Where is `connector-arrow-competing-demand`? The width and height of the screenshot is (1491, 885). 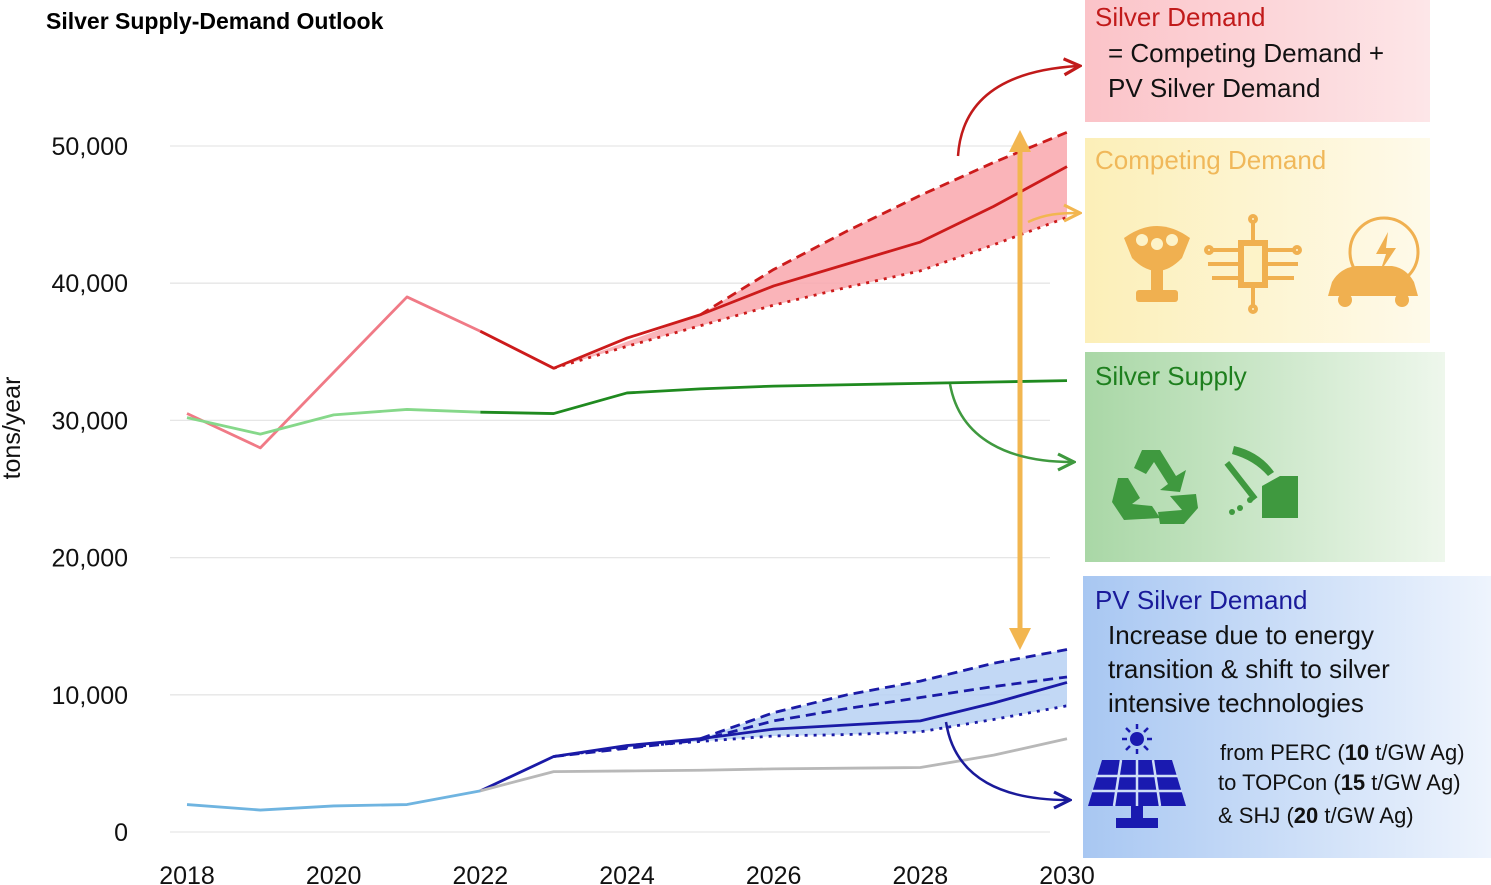
connector-arrow-competing-demand is located at coordinates (1052, 218).